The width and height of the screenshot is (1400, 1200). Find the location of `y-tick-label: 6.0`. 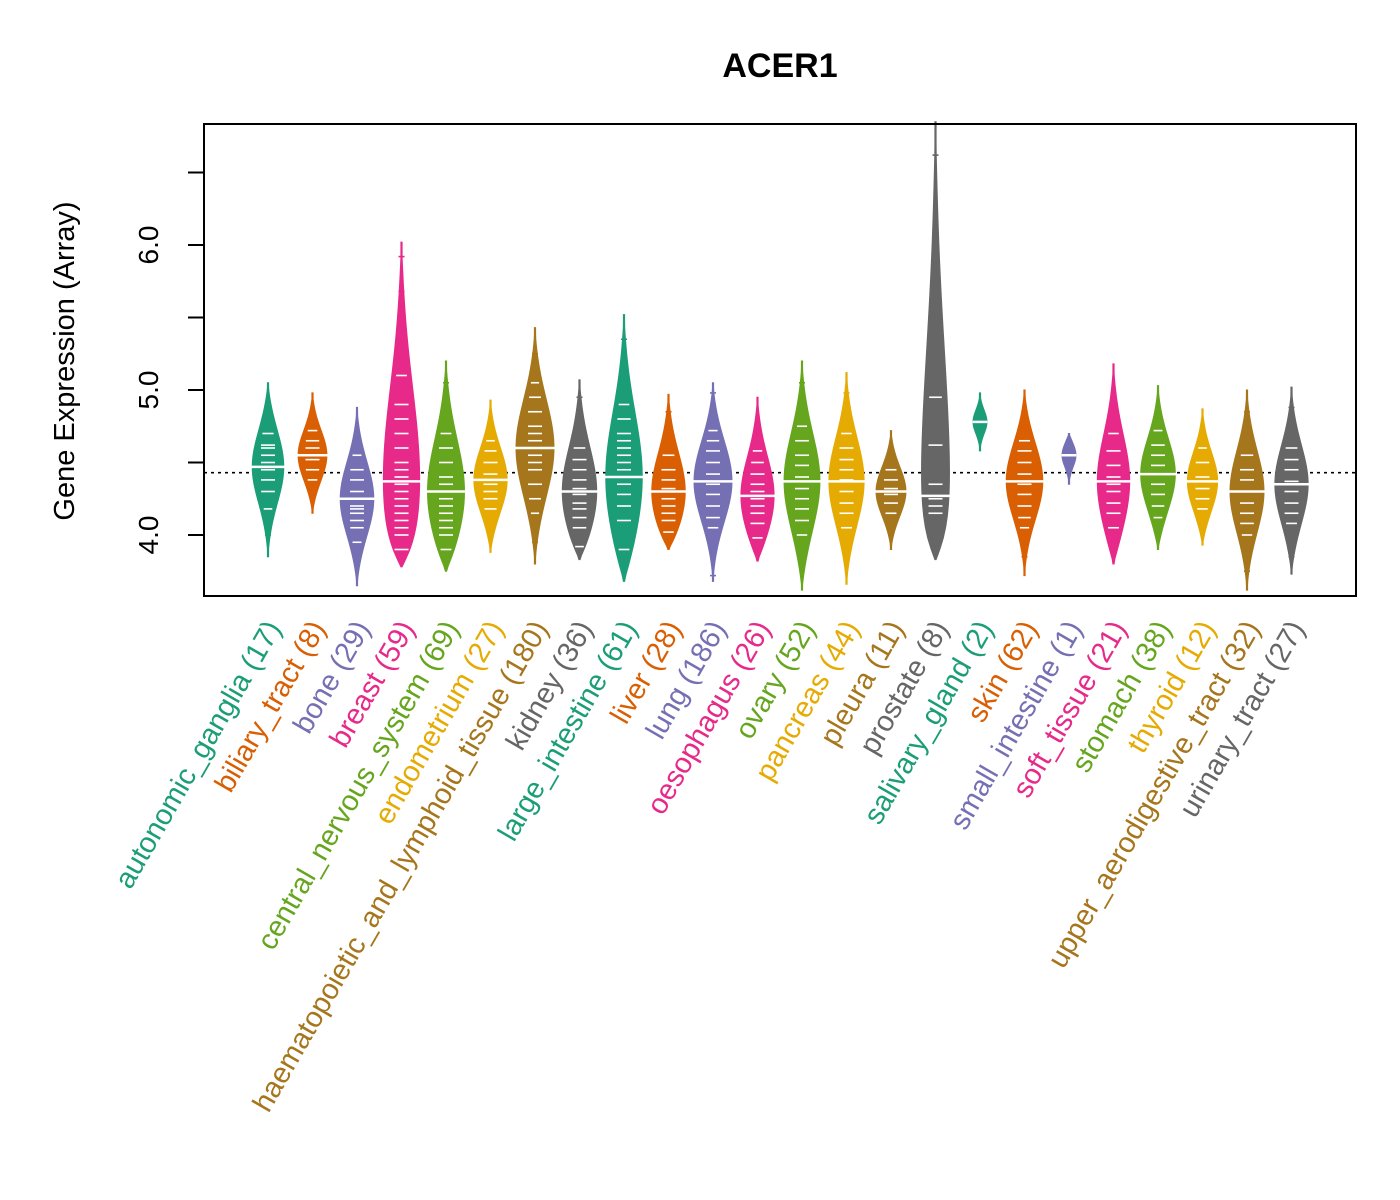

y-tick-label: 6.0 is located at coordinates (148, 245).